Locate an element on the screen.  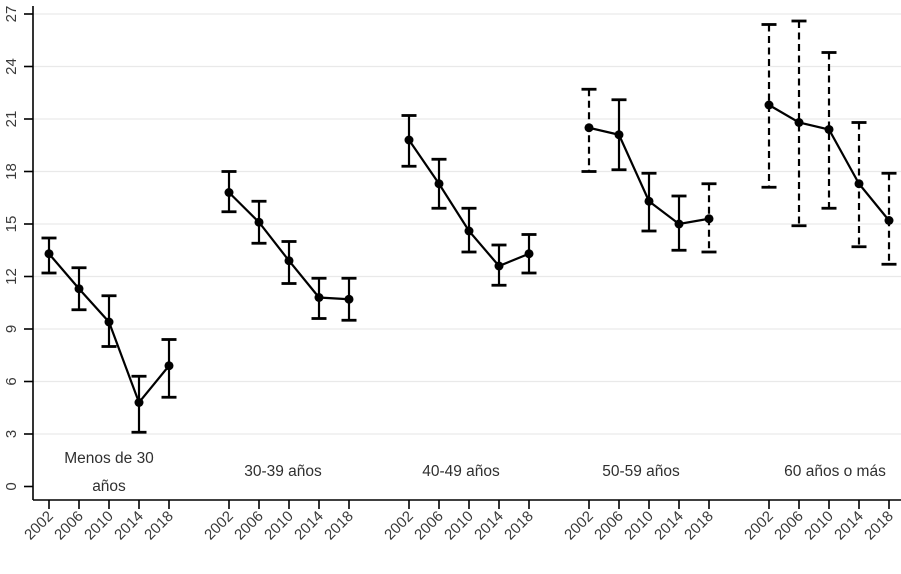
y-tick-label: 27 is located at coordinates (11, 14).